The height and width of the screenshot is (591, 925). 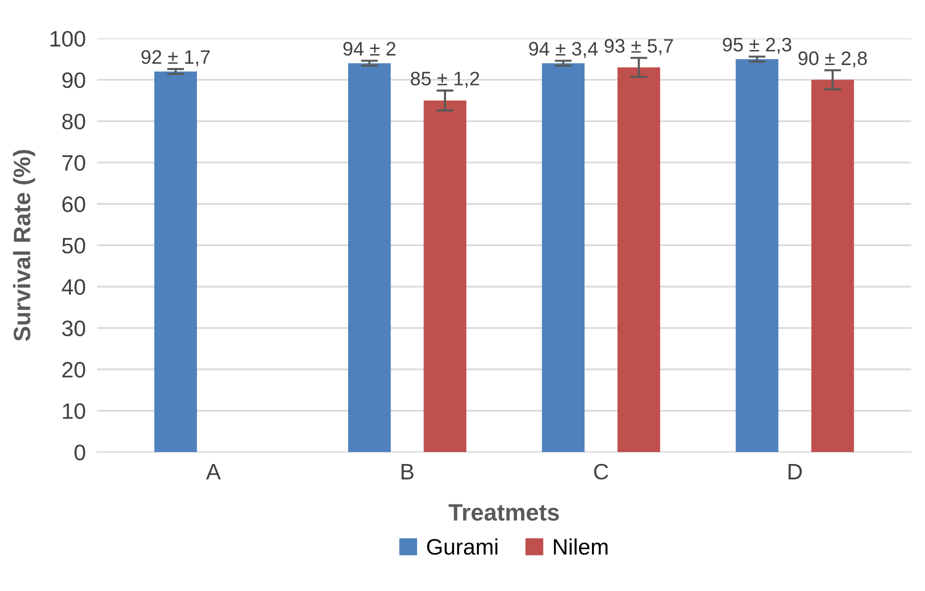 What do you see at coordinates (74, 370) in the screenshot?
I see `y-tick-label: 20` at bounding box center [74, 370].